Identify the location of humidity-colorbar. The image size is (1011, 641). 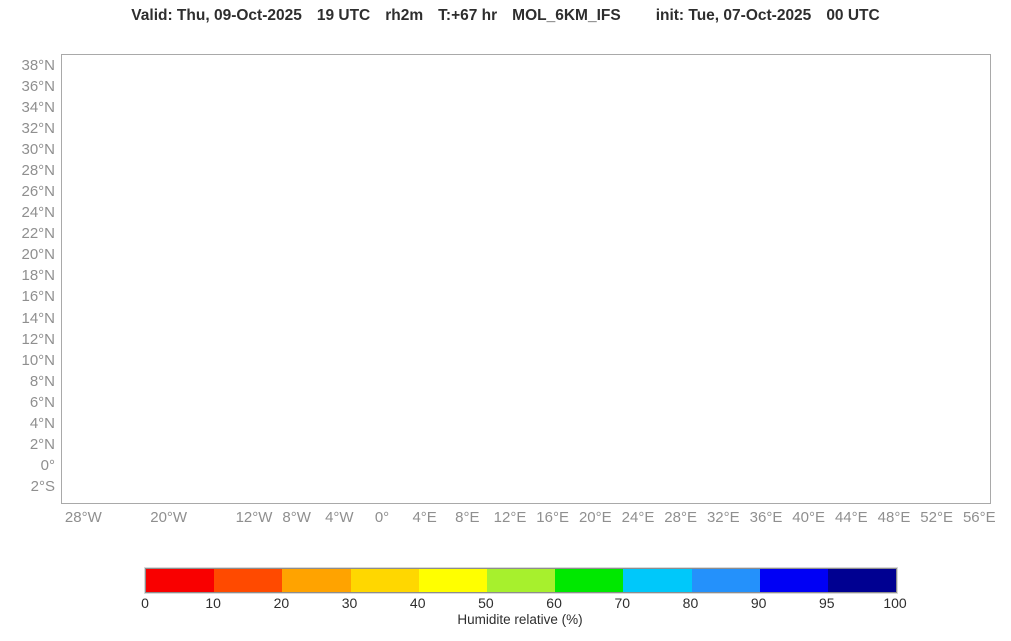
(521, 580).